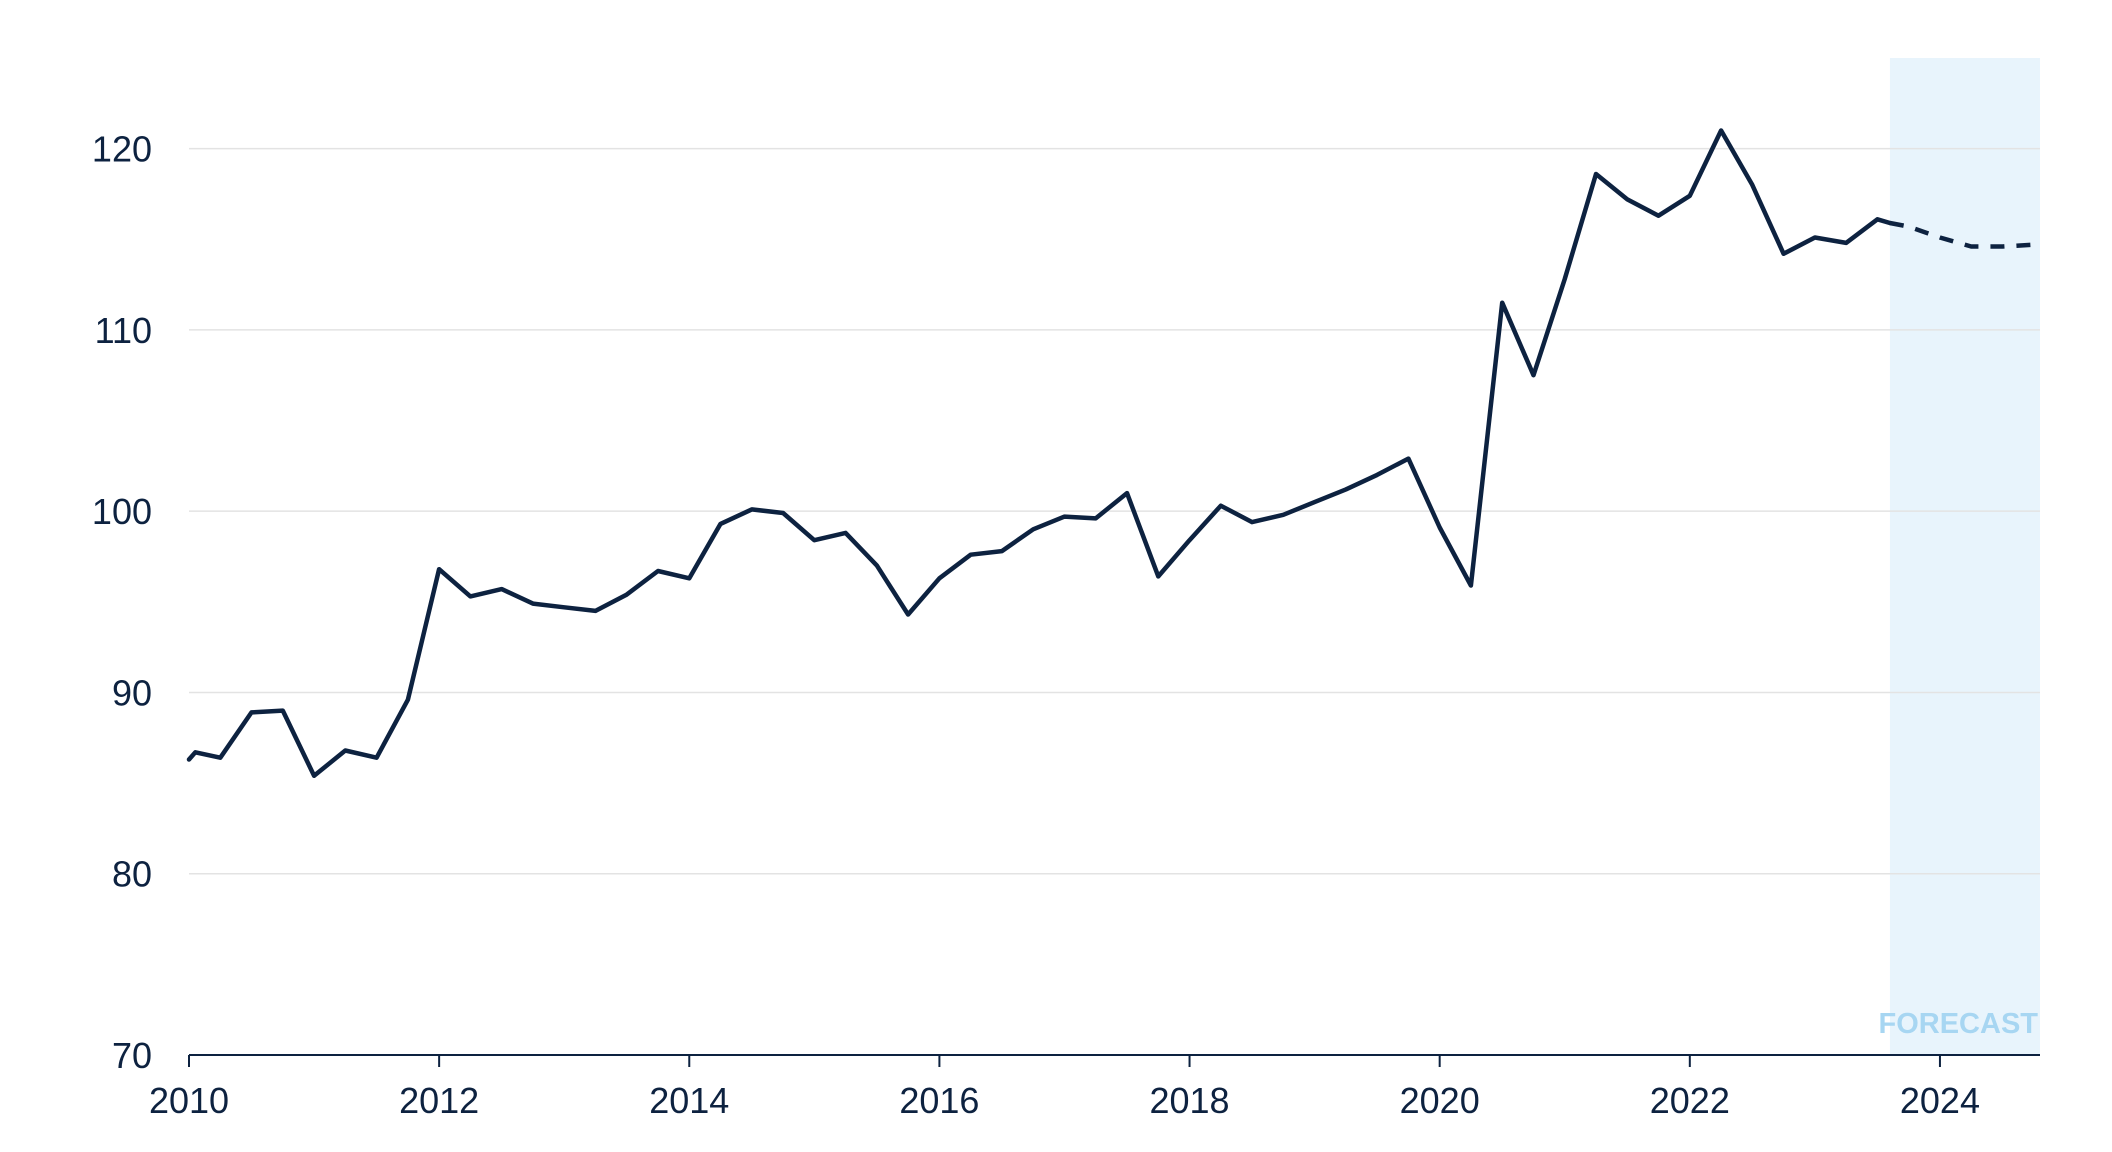 The width and height of the screenshot is (2112, 1152). Describe the element at coordinates (939, 1100) in the screenshot. I see `x-tick-label: 2016` at that location.